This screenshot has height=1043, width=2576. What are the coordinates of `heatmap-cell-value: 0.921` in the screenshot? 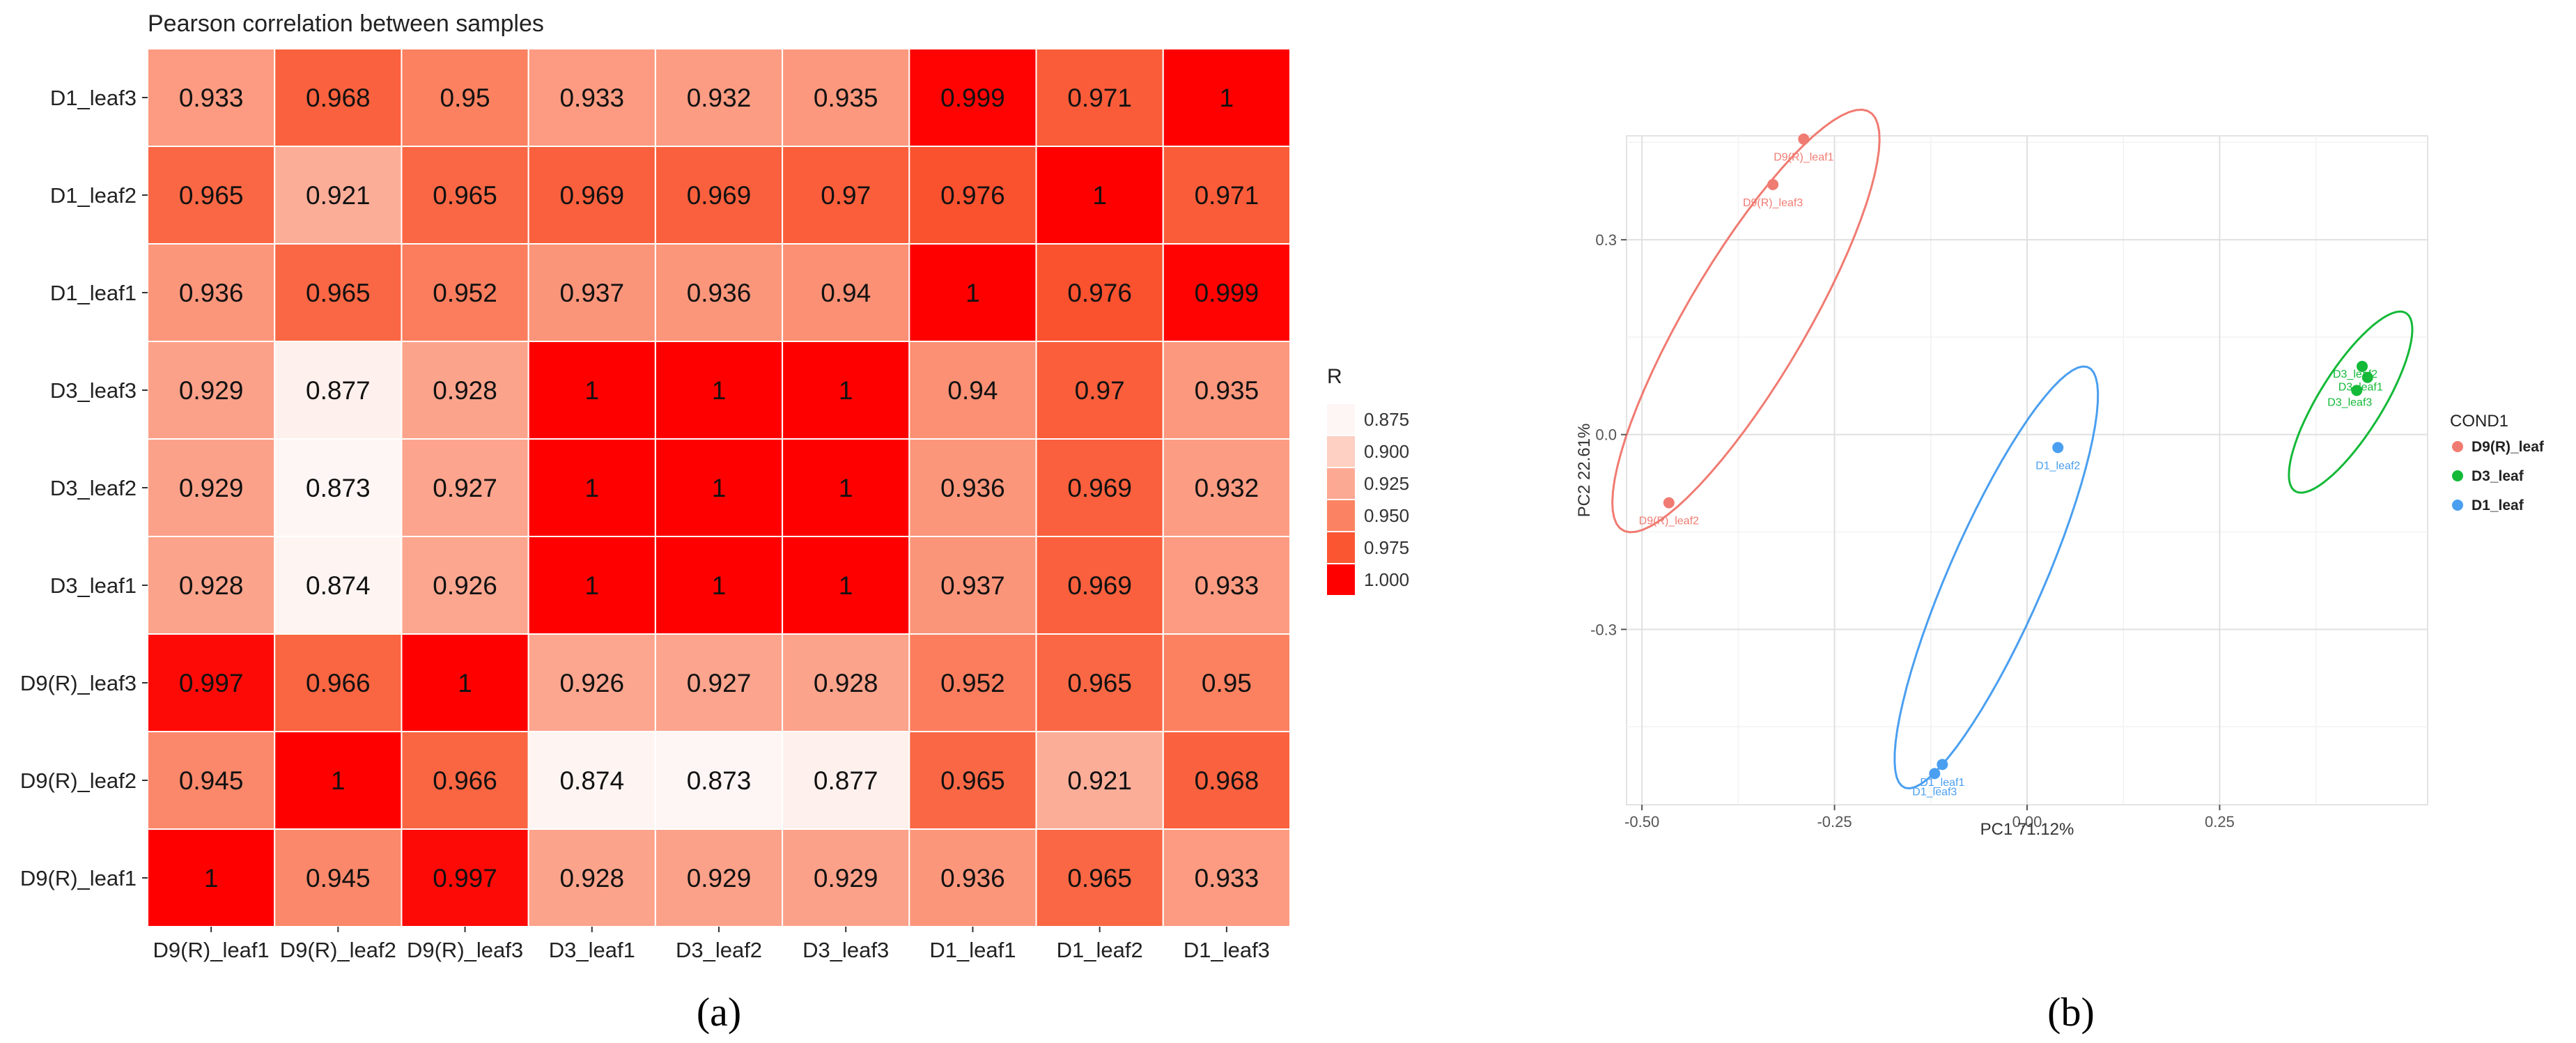 It's located at (1099, 780).